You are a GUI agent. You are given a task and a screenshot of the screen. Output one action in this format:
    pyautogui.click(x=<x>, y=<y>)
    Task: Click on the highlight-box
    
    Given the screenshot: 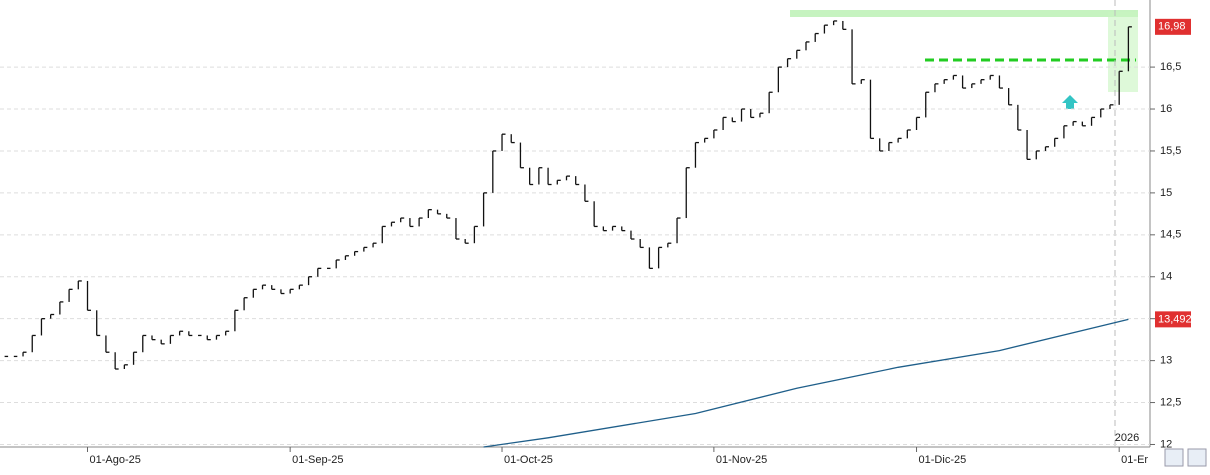 What is the action you would take?
    pyautogui.click(x=1123, y=52)
    